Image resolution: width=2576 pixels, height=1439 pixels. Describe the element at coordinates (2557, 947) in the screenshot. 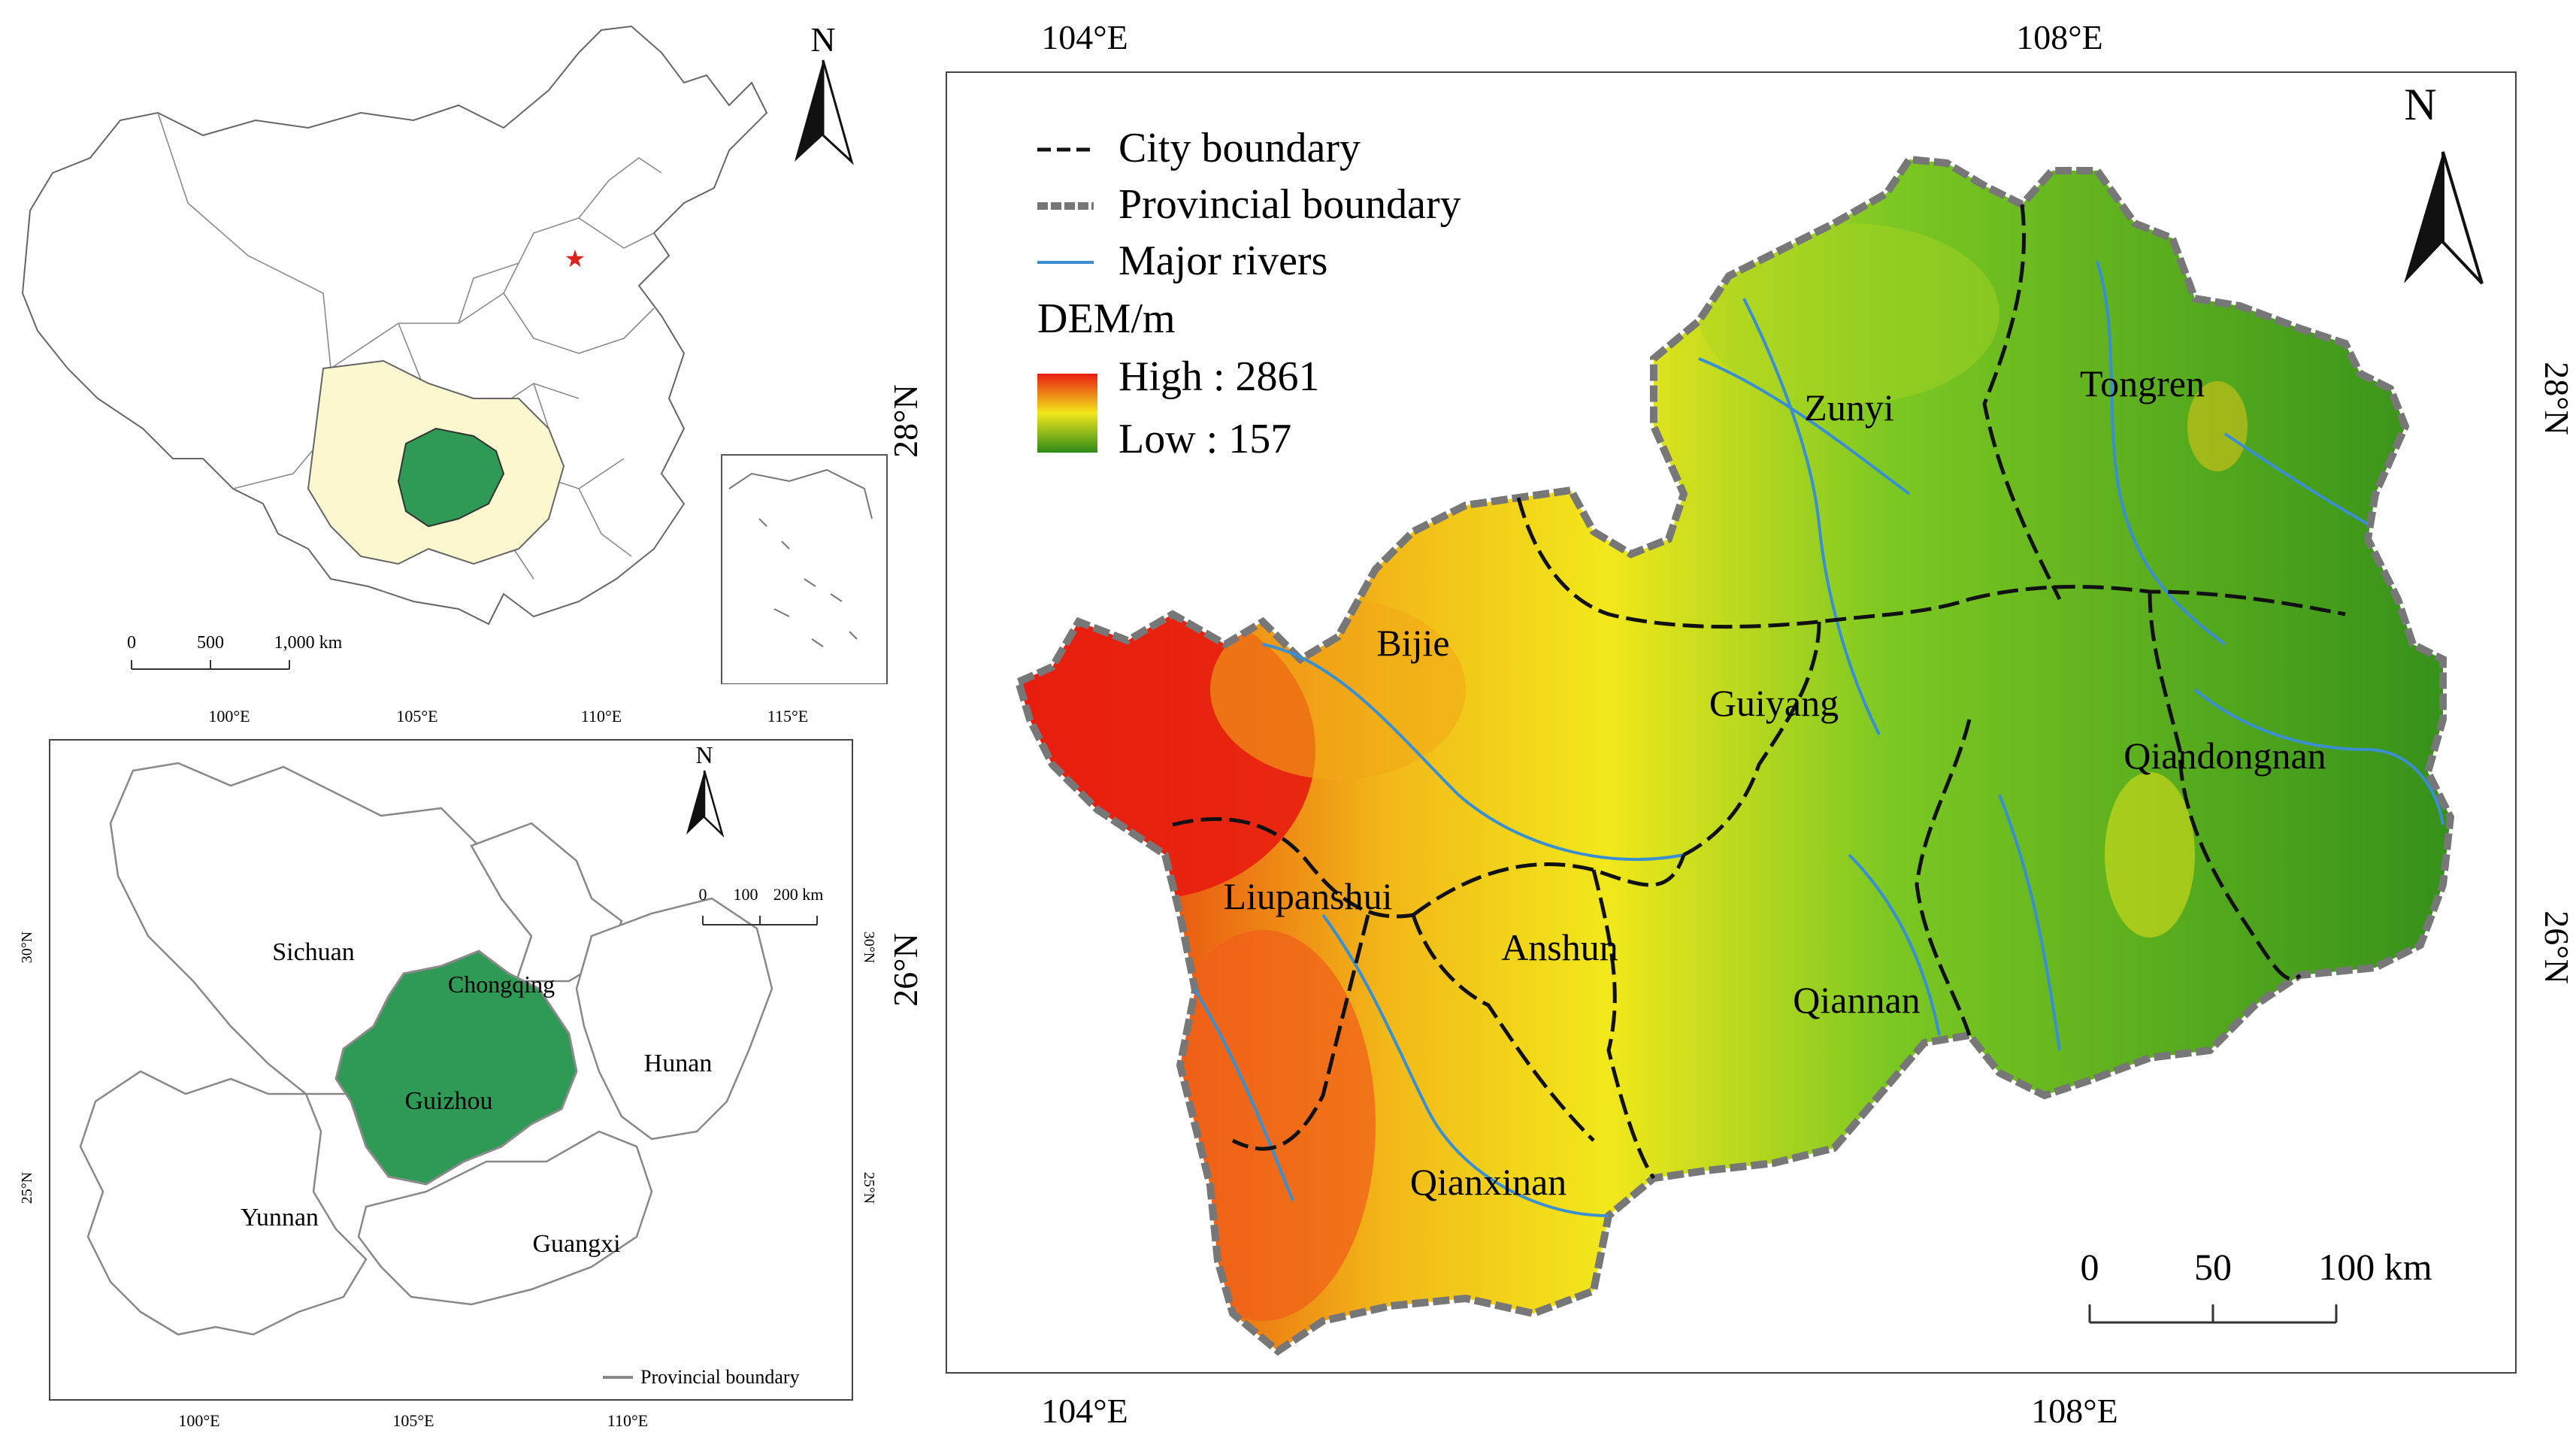

I see `main-right-tick-26: 26°N` at that location.